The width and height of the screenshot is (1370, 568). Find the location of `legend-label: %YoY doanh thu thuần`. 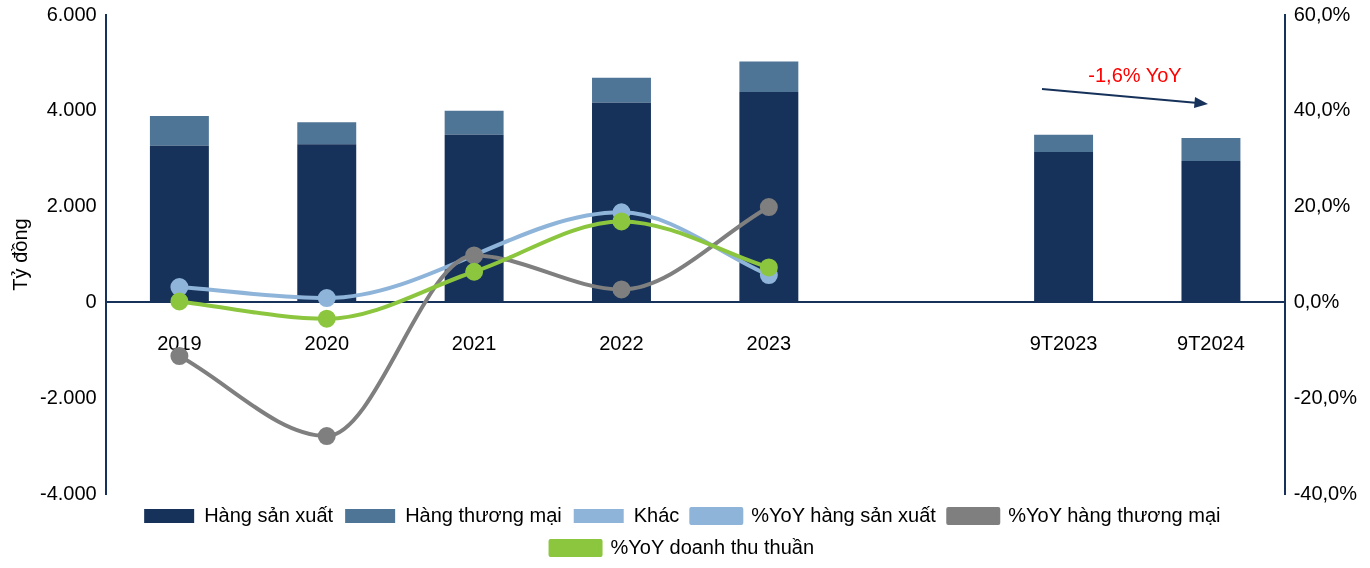

legend-label: %YoY doanh thu thuần is located at coordinates (712, 546).